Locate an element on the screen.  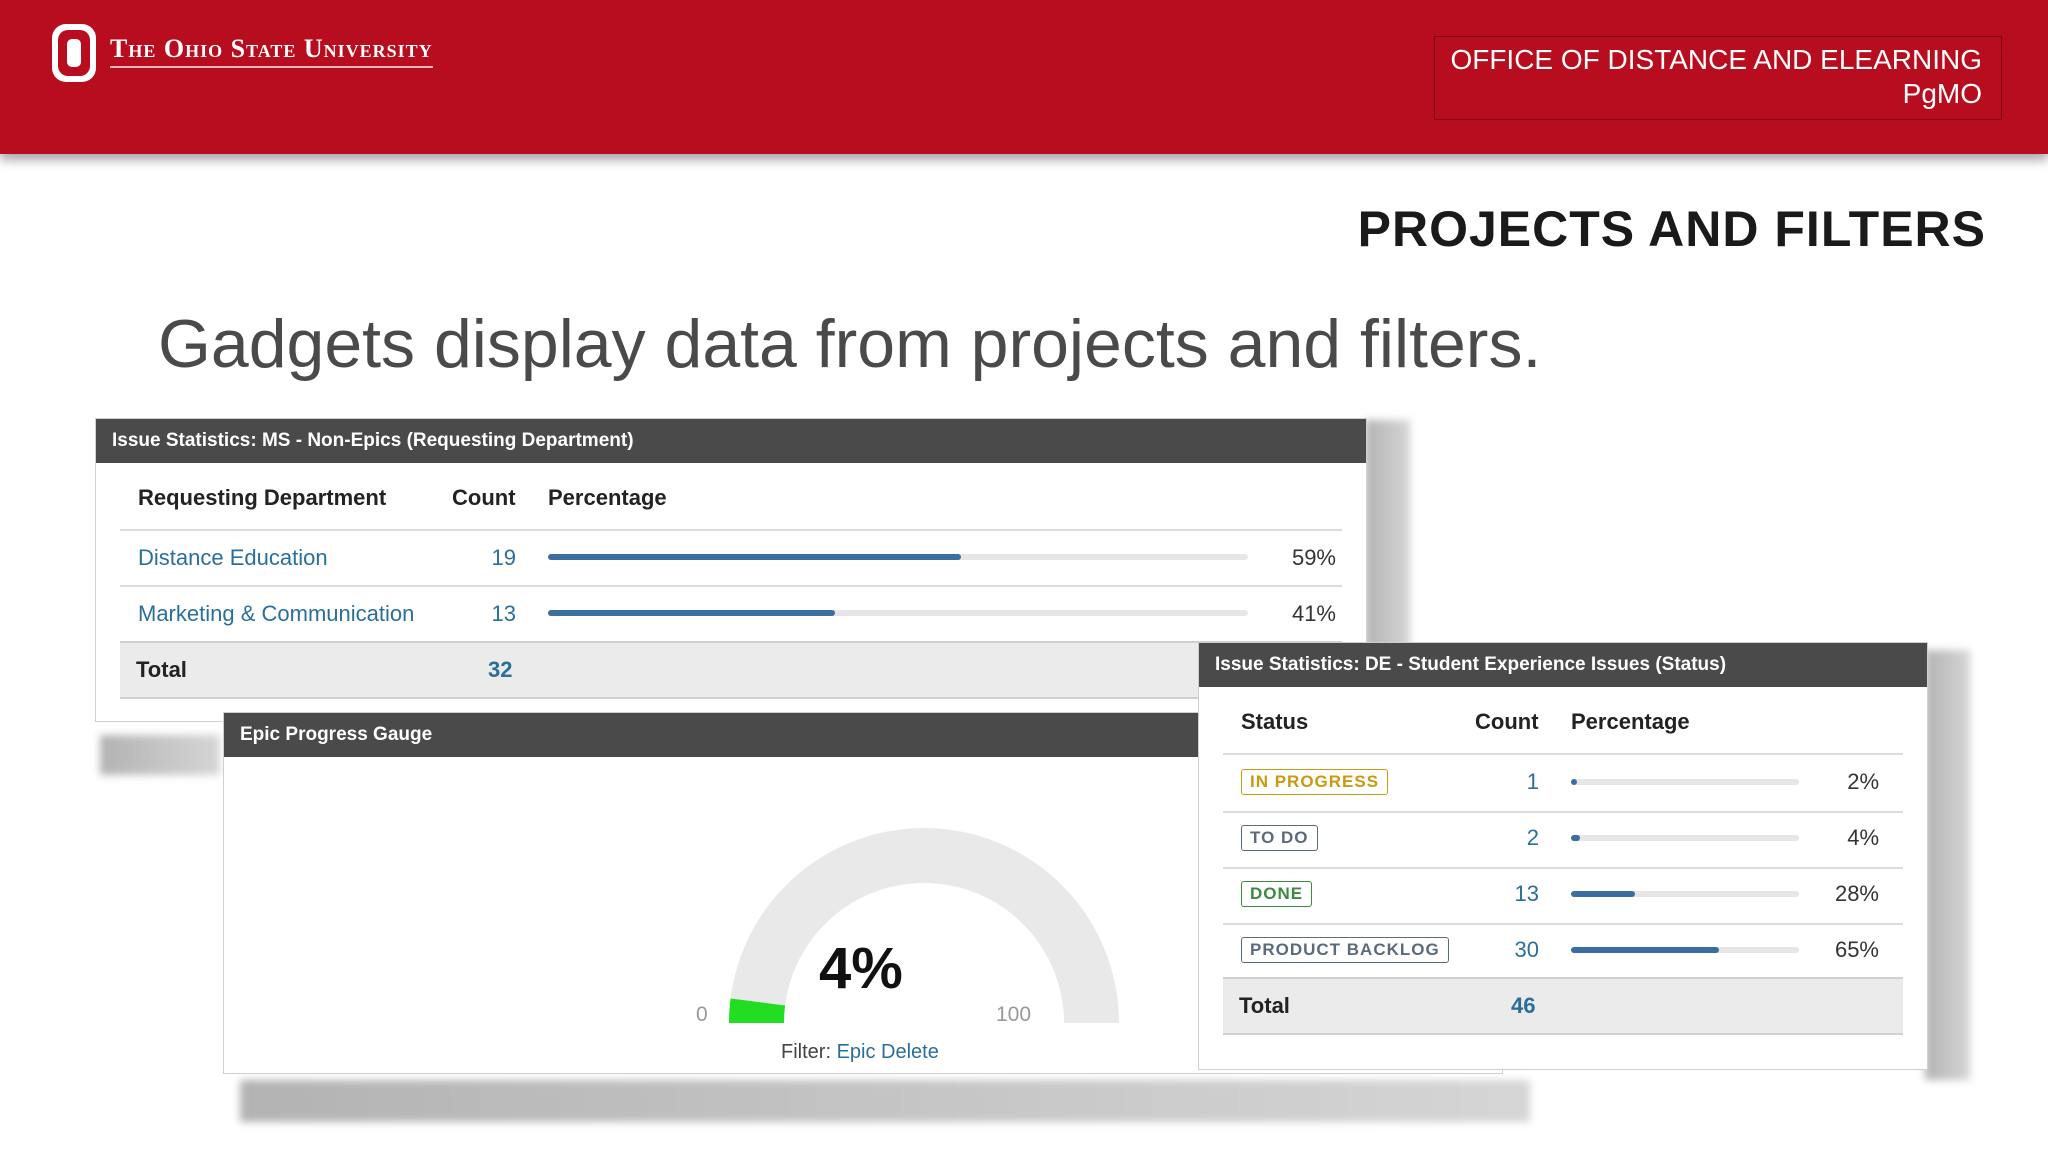
block-o-logo-icon is located at coordinates (74, 53).